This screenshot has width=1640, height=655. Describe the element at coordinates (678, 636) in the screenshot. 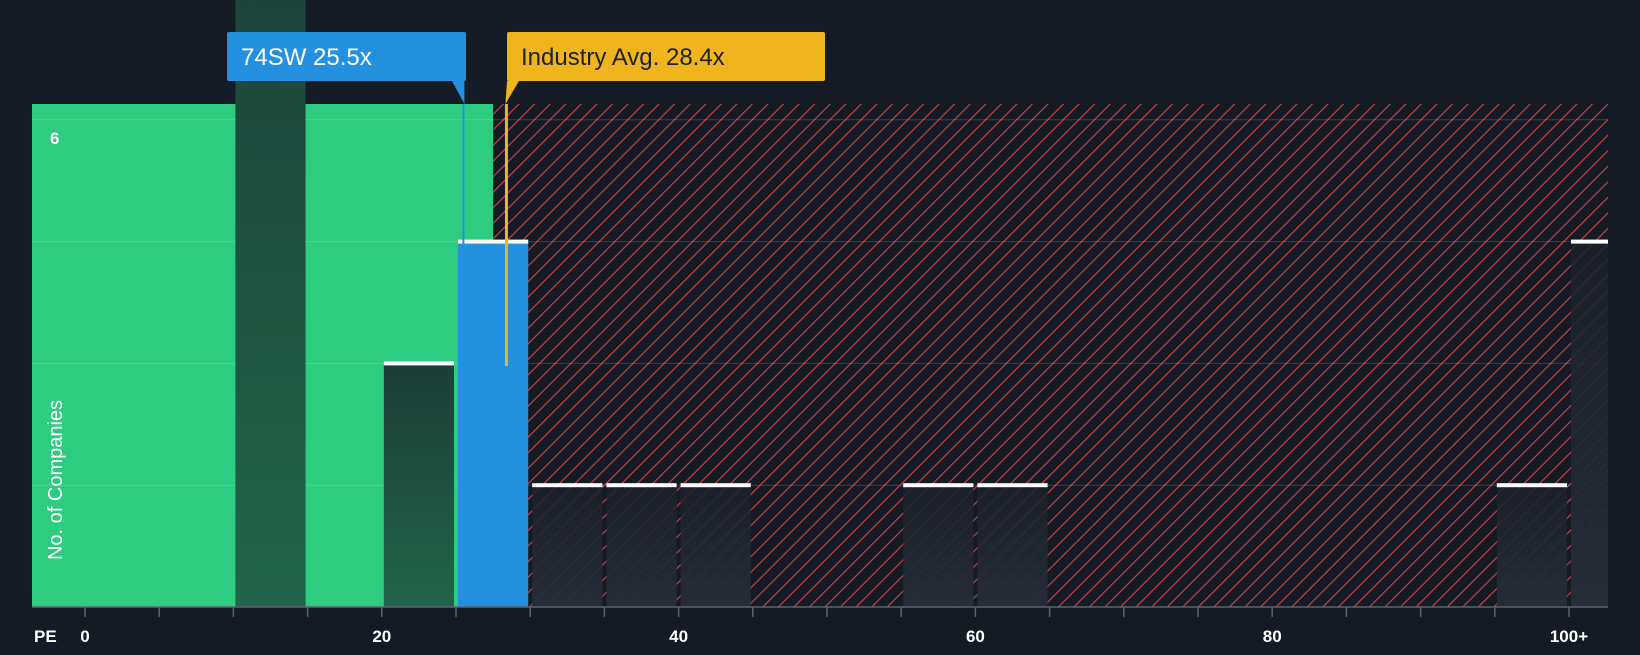

I see `x-tick-label: 40` at that location.